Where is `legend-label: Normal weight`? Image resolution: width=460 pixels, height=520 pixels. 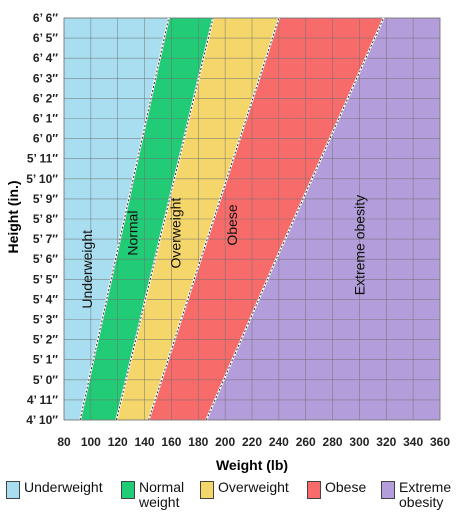
legend-label: Normal weight is located at coordinates (161, 495).